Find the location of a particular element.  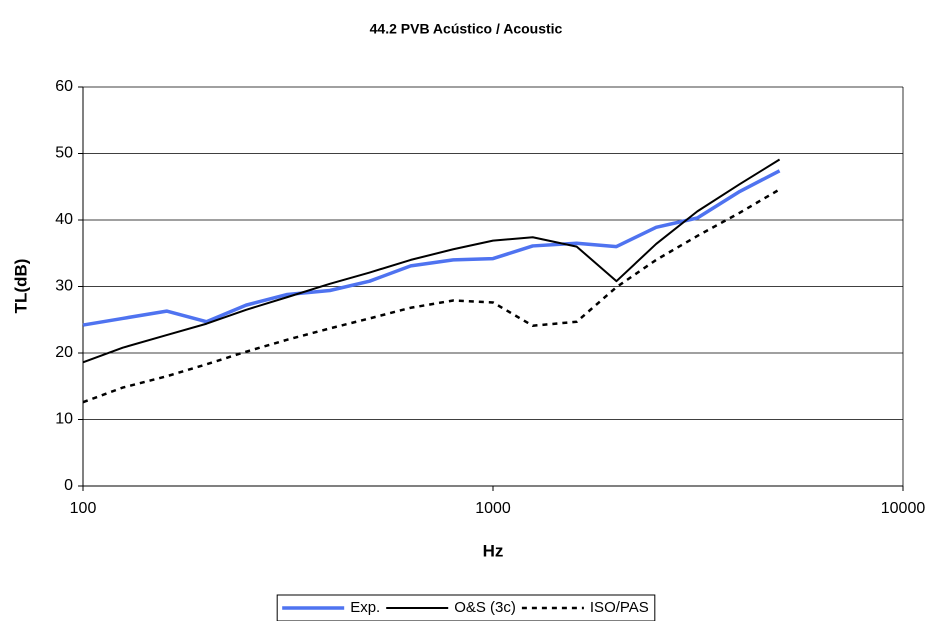

y-tick-label: 10 is located at coordinates (64, 419).